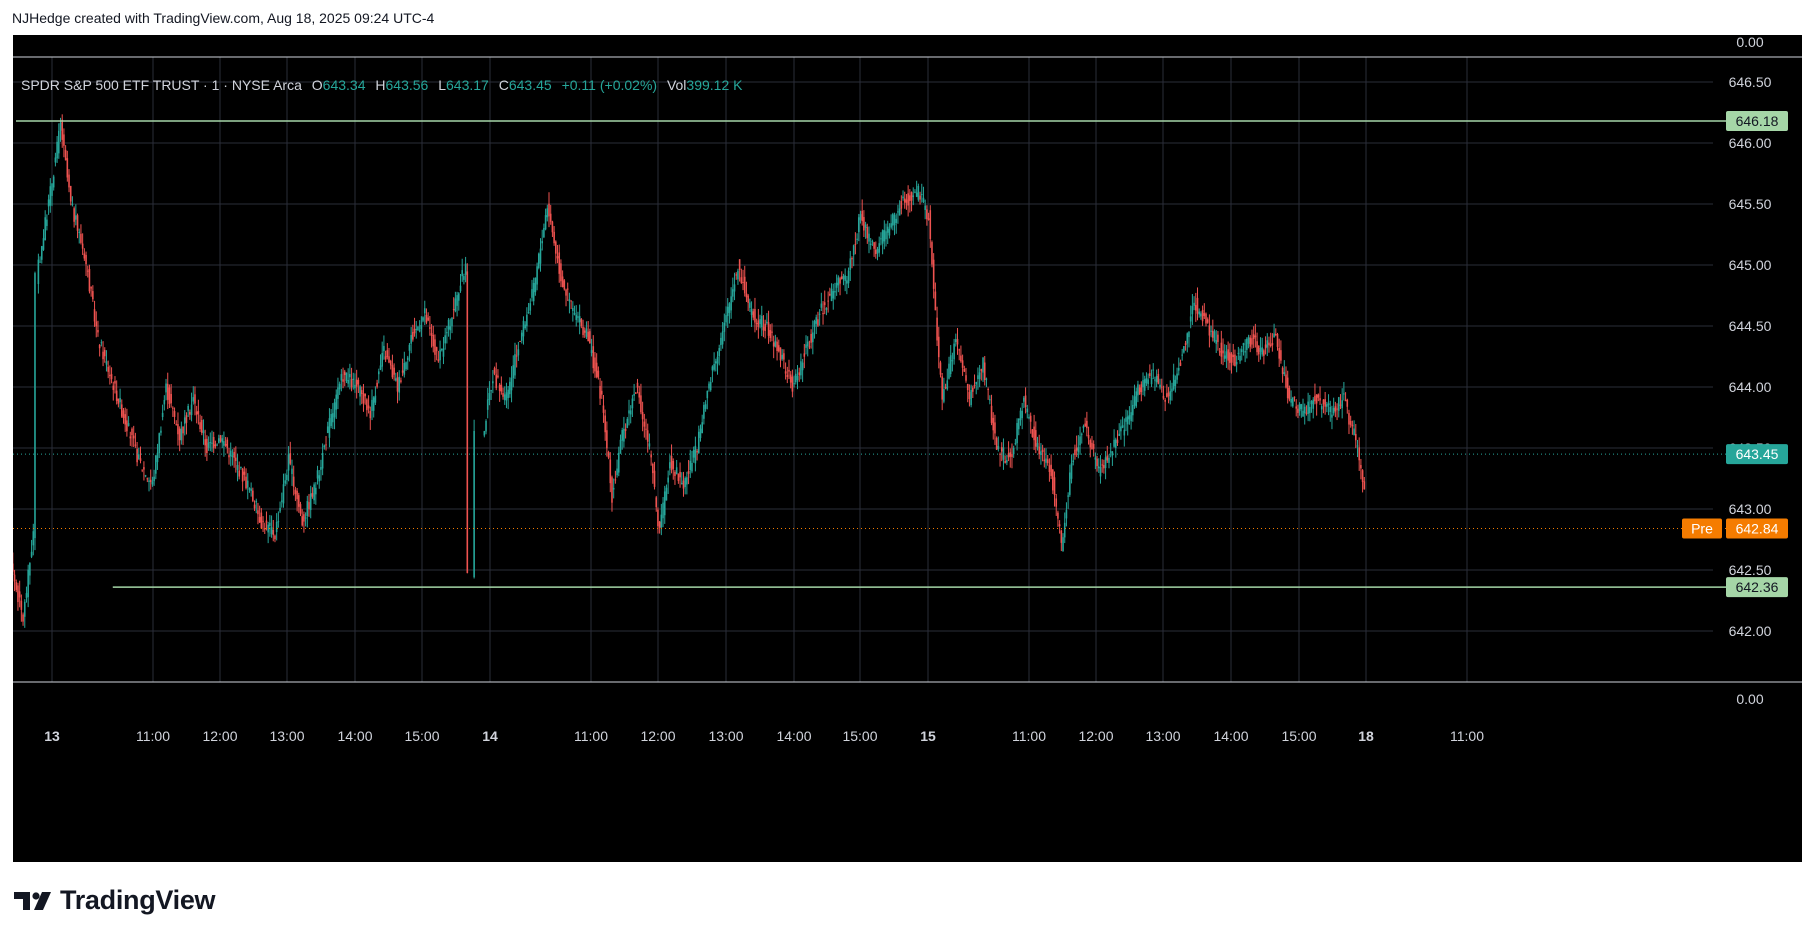 The height and width of the screenshot is (938, 1814). What do you see at coordinates (725, 736) in the screenshot?
I see `x-tick-label-9: 13:00` at bounding box center [725, 736].